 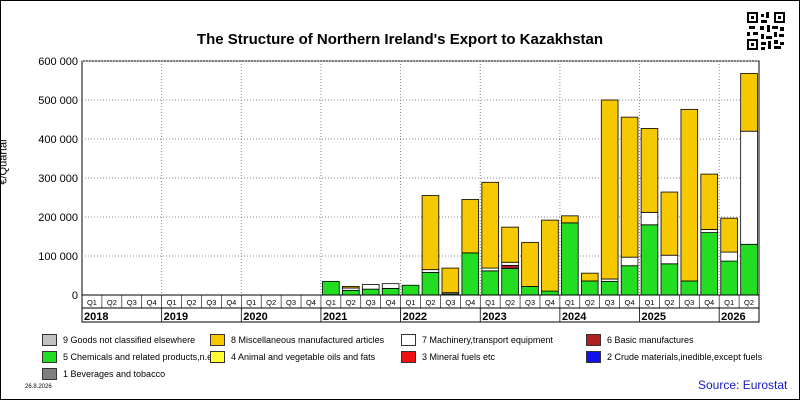 I want to click on legend-item: 7 Machinery,transport equipment, so click(x=477, y=340).